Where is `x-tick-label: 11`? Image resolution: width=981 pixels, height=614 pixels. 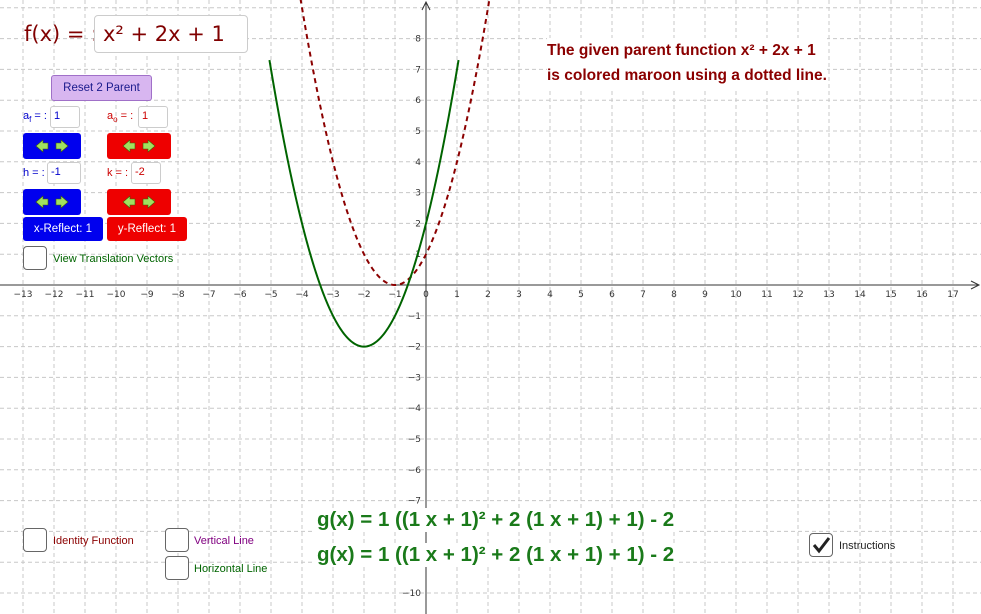
x-tick-label: 11 is located at coordinates (766, 295).